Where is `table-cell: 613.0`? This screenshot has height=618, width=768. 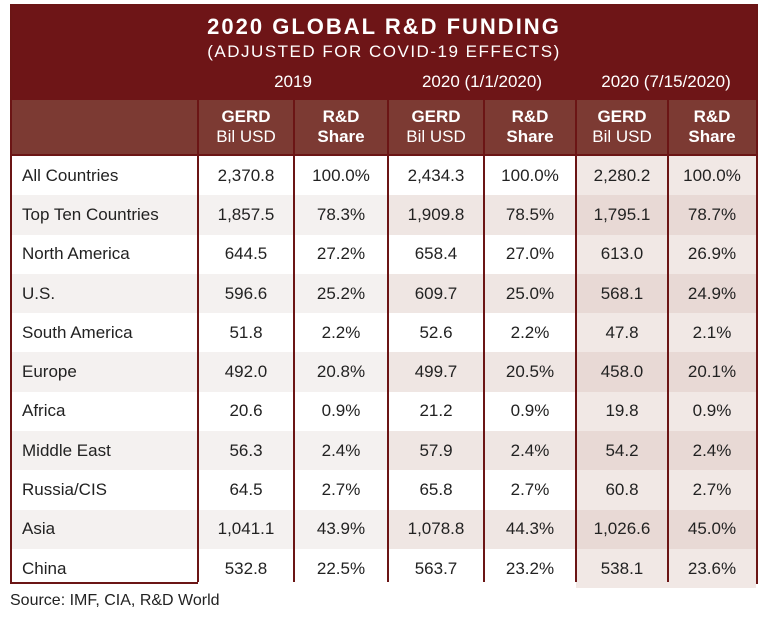 table-cell: 613.0 is located at coordinates (622, 254).